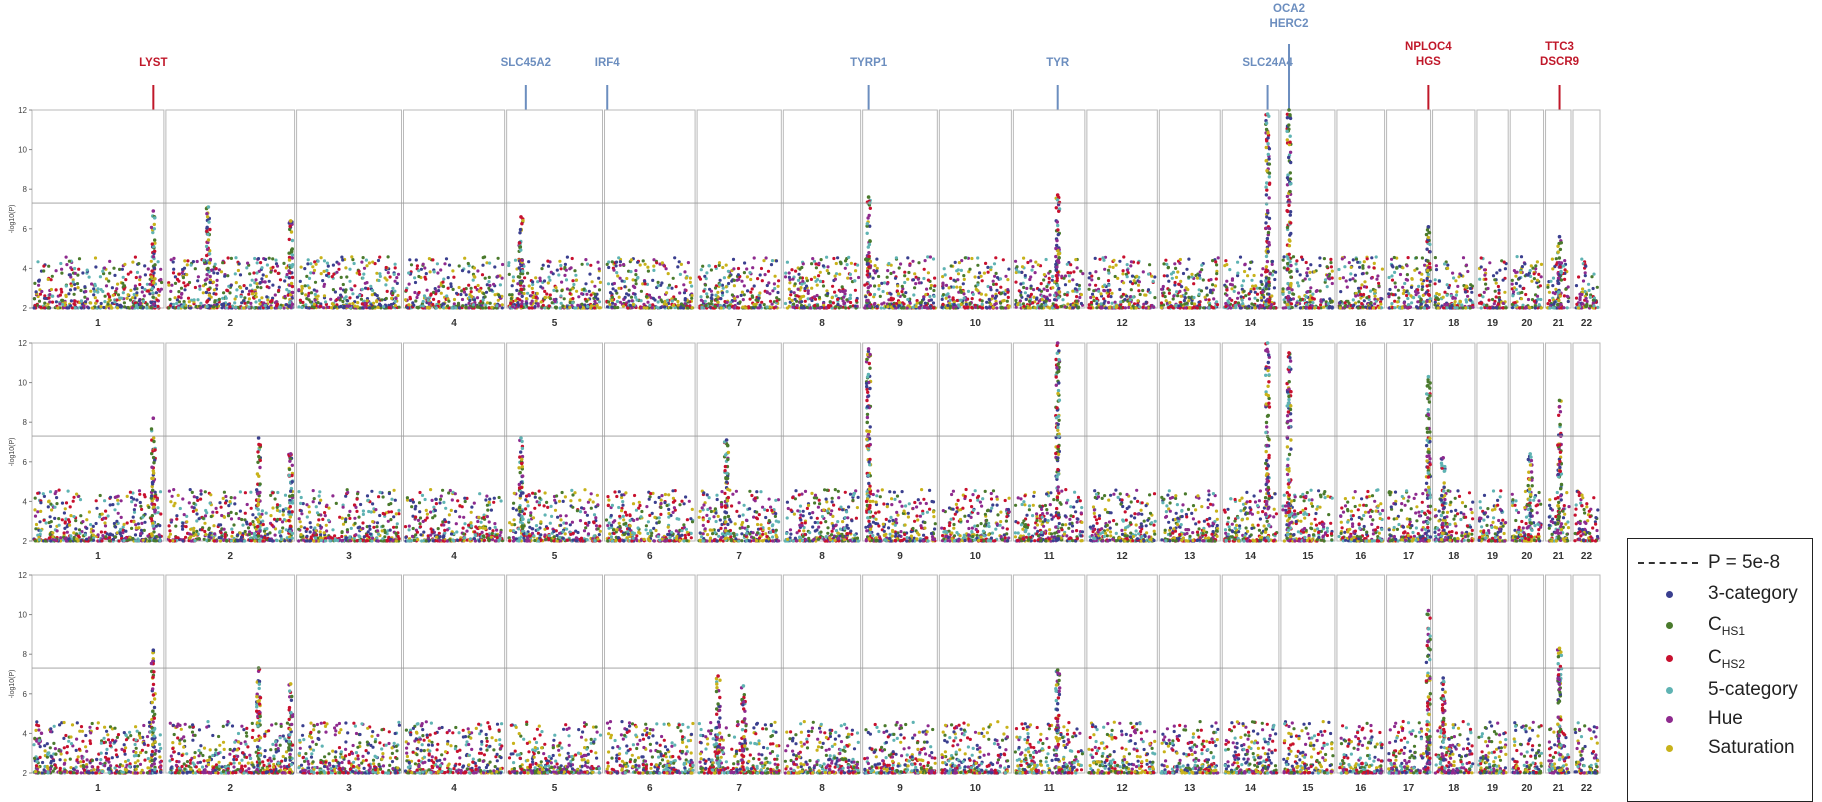  What do you see at coordinates (1058, 63) in the screenshot?
I see `gene-label: TYR` at bounding box center [1058, 63].